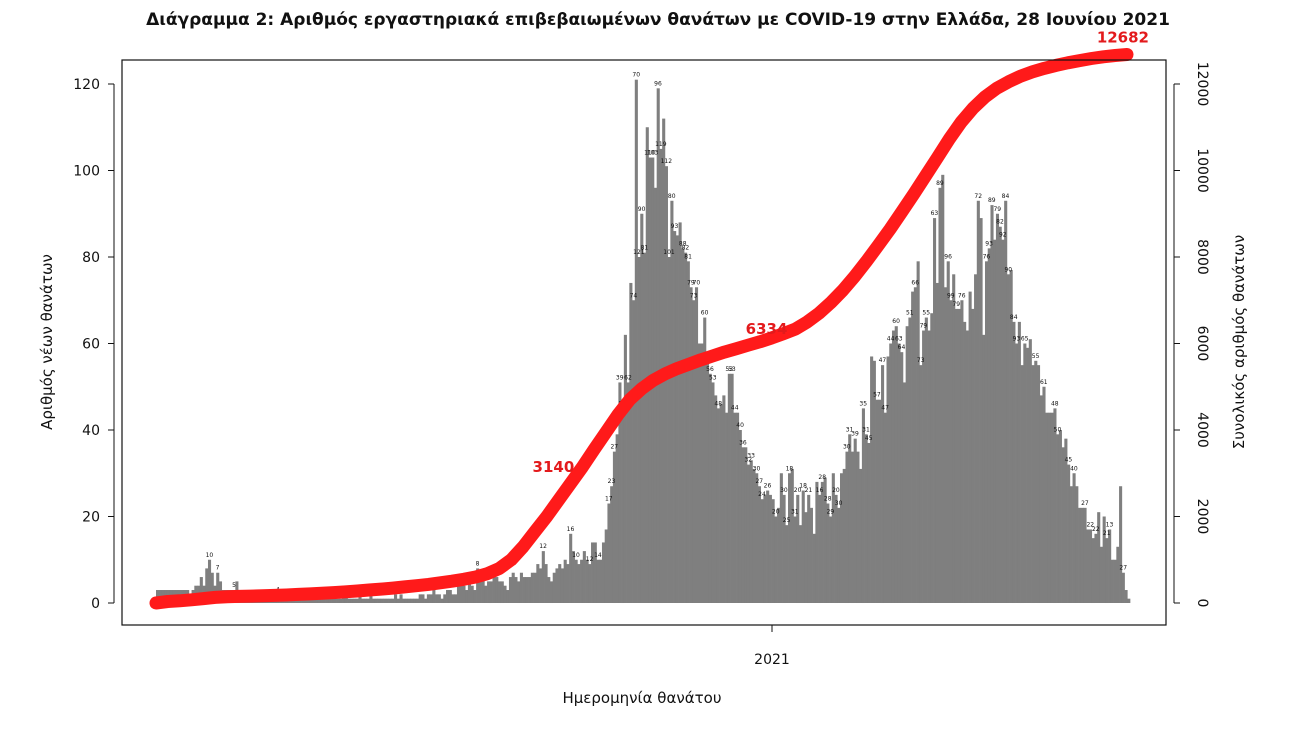 The image size is (1316, 740). Describe the element at coordinates (694, 295) in the screenshot. I see `bar-data-label: 73` at that location.